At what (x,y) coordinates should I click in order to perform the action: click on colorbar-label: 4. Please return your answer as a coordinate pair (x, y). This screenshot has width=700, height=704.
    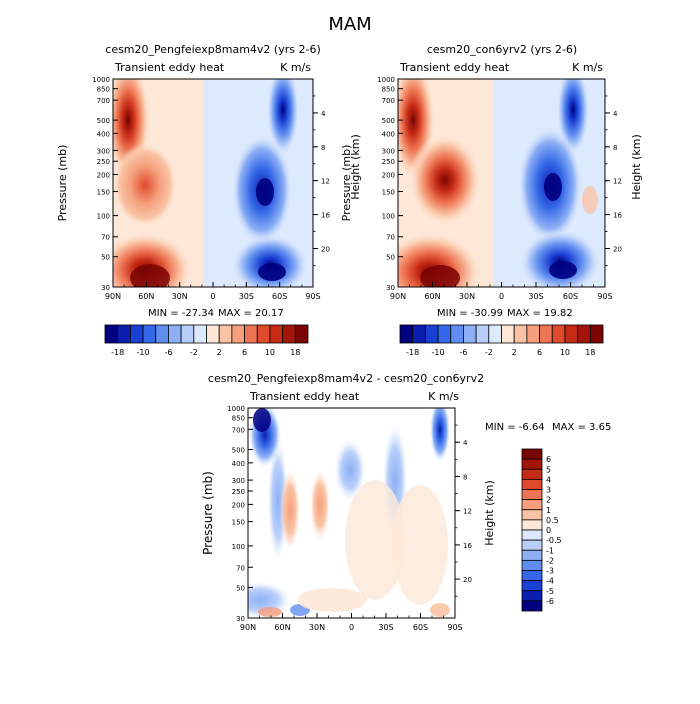
    Looking at the image, I should click on (548, 479).